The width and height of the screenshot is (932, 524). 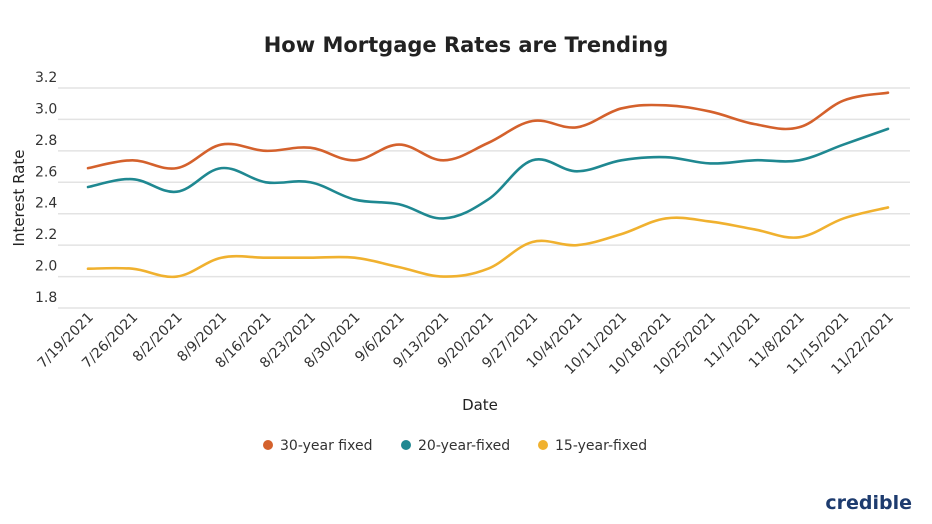 What do you see at coordinates (46, 78) in the screenshot?
I see `y-tick-label: 3.2` at bounding box center [46, 78].